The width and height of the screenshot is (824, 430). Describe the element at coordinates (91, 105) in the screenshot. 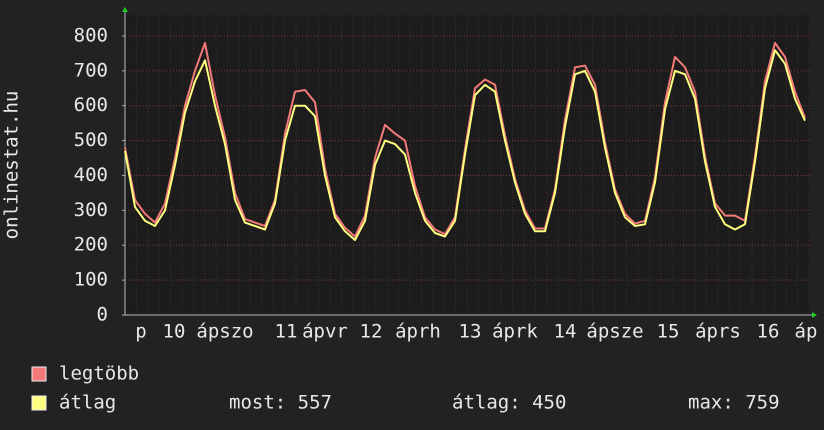

I see `y-tick-label: 600` at that location.